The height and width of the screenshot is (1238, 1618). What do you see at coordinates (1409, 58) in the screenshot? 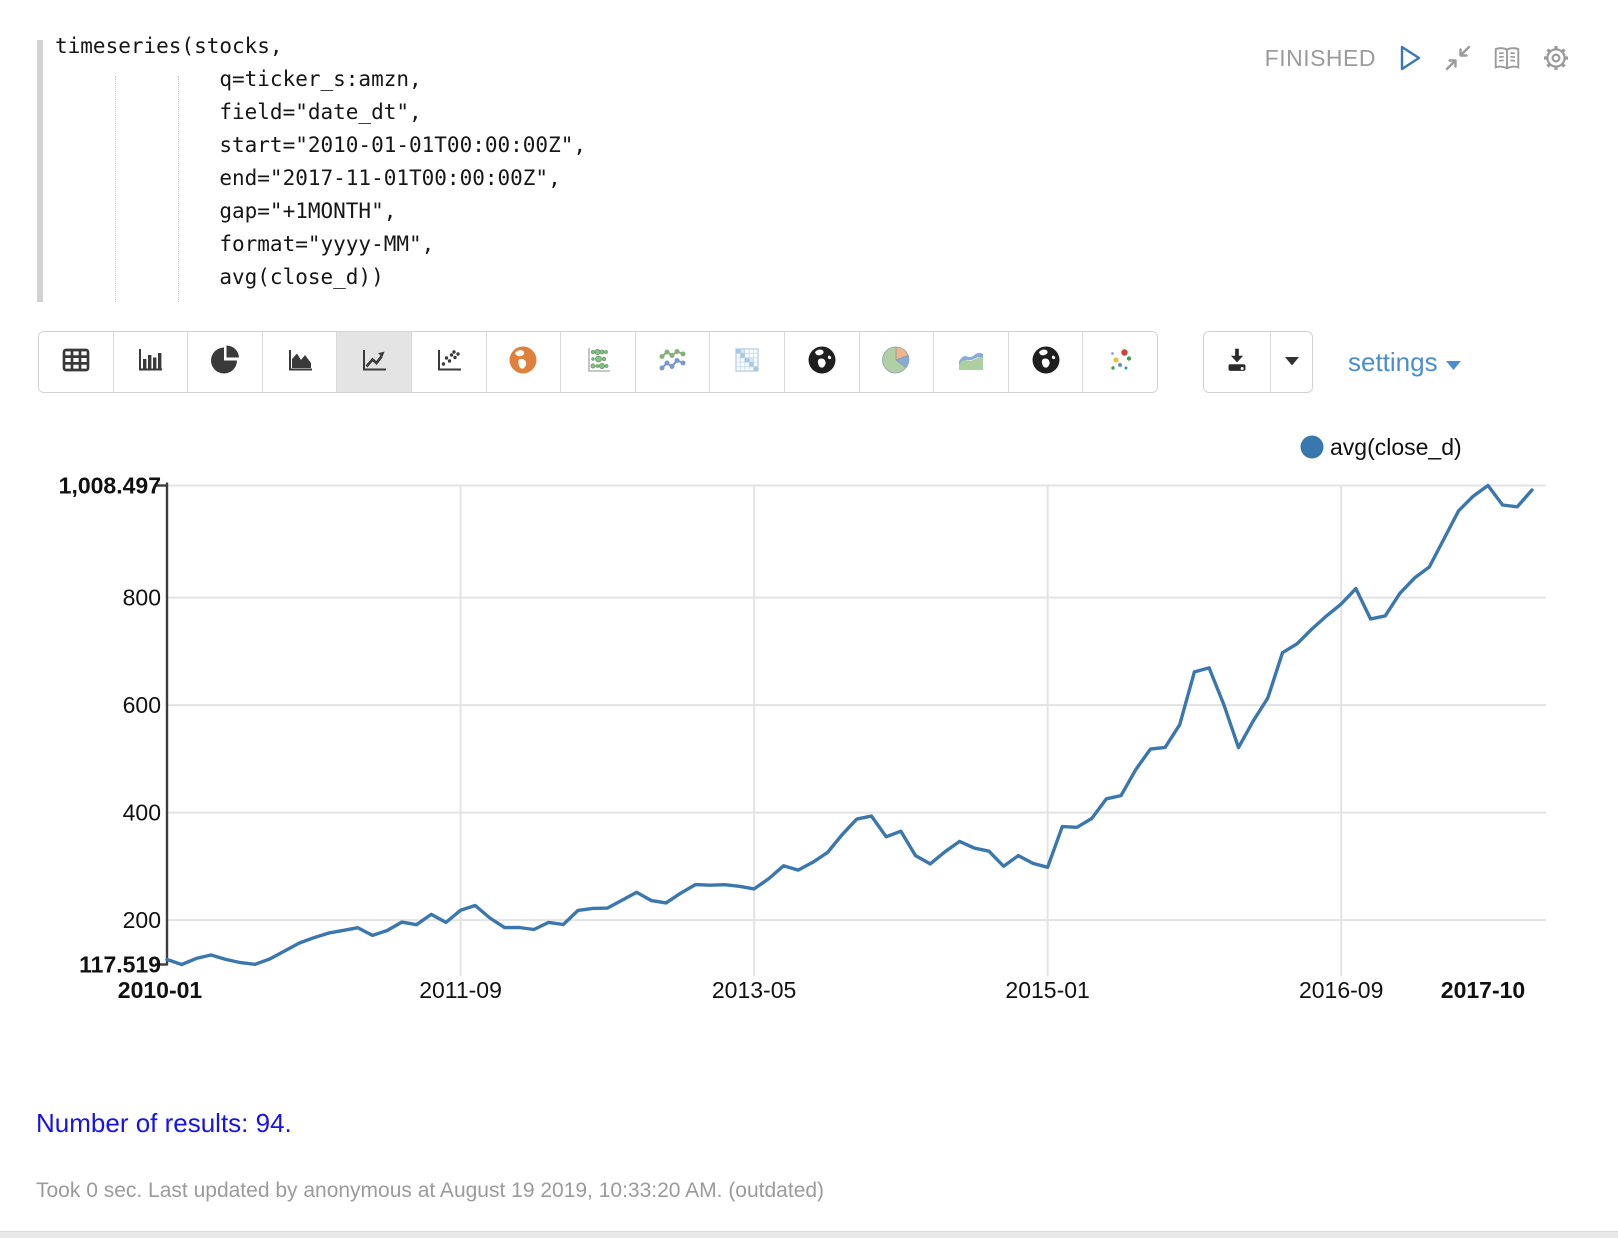
I see `run-icon` at bounding box center [1409, 58].